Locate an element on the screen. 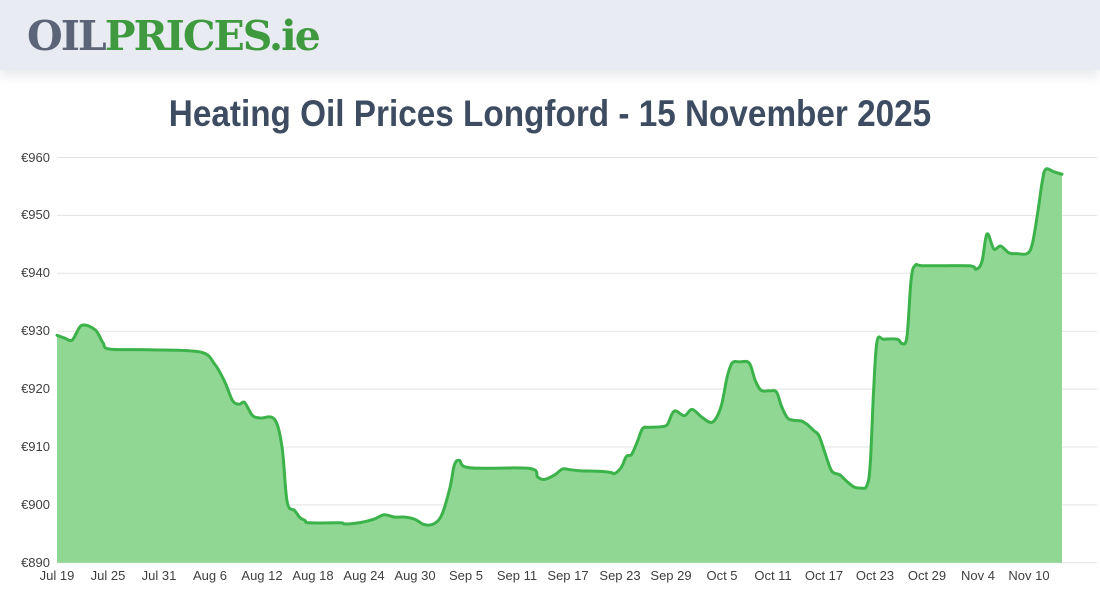  x-axis-label: Aug 18 is located at coordinates (313, 575).